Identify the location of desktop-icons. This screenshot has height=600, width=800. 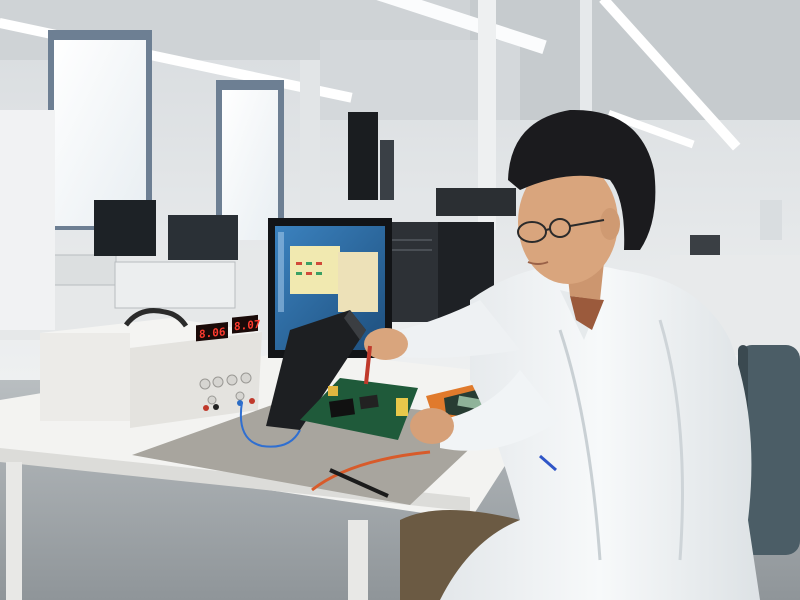
(281, 272).